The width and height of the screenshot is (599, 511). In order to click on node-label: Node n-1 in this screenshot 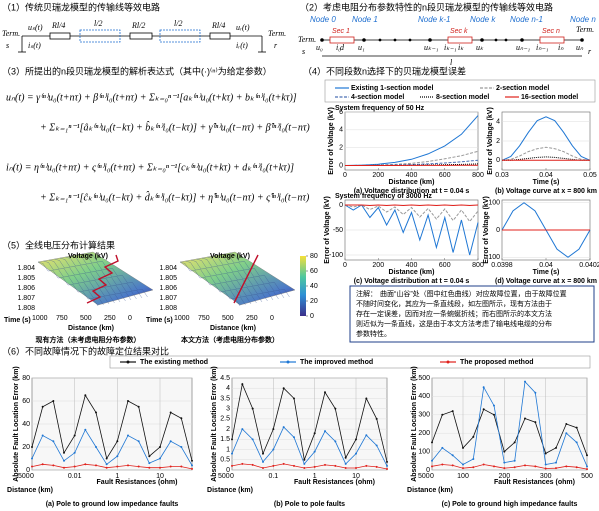, I will do `click(526, 19)`.